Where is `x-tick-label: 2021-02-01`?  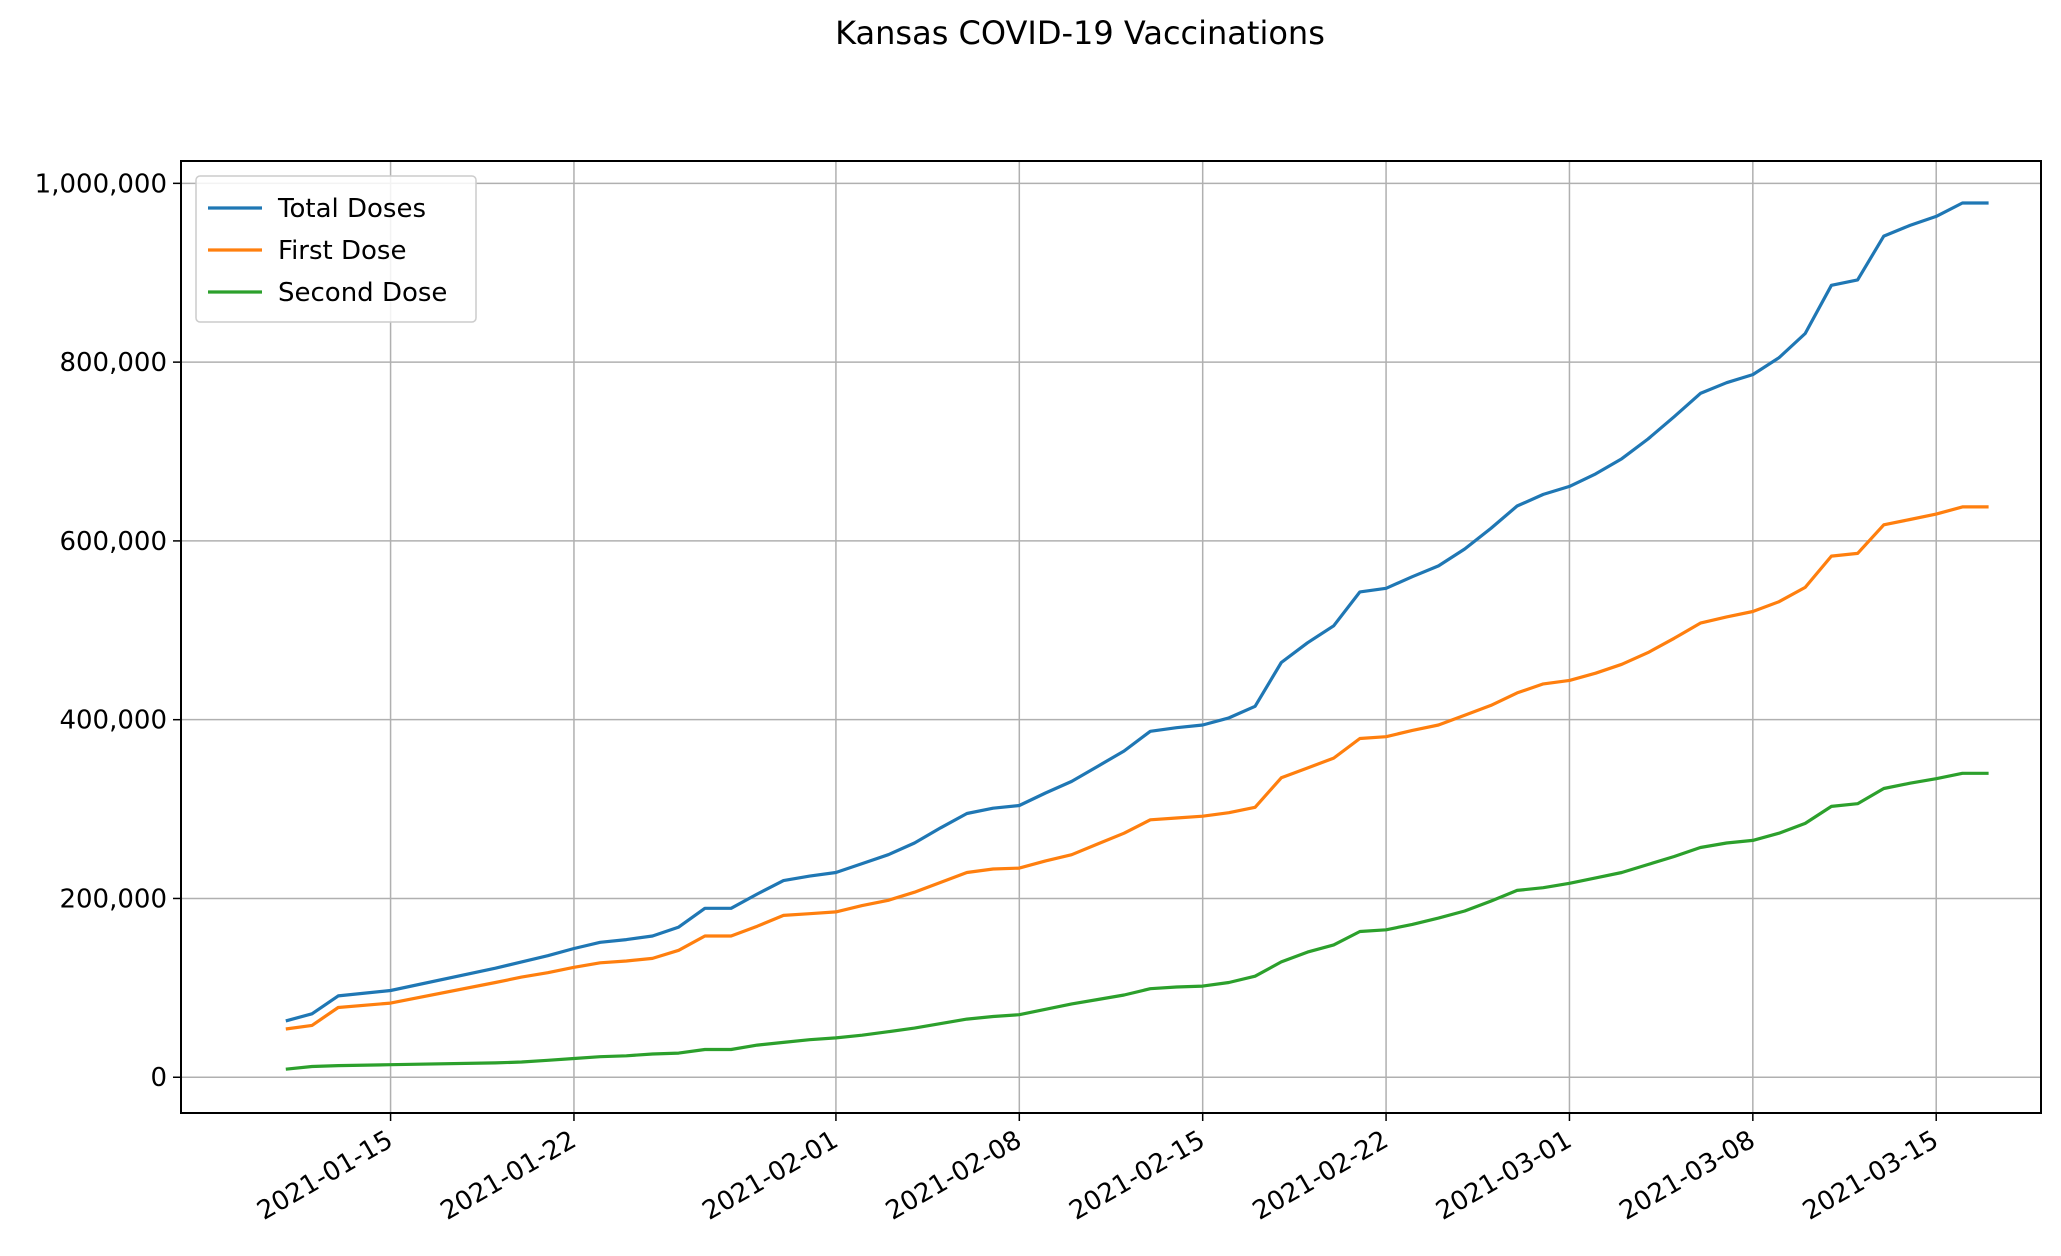
x-tick-label: 2021-02-01 is located at coordinates (771, 1176).